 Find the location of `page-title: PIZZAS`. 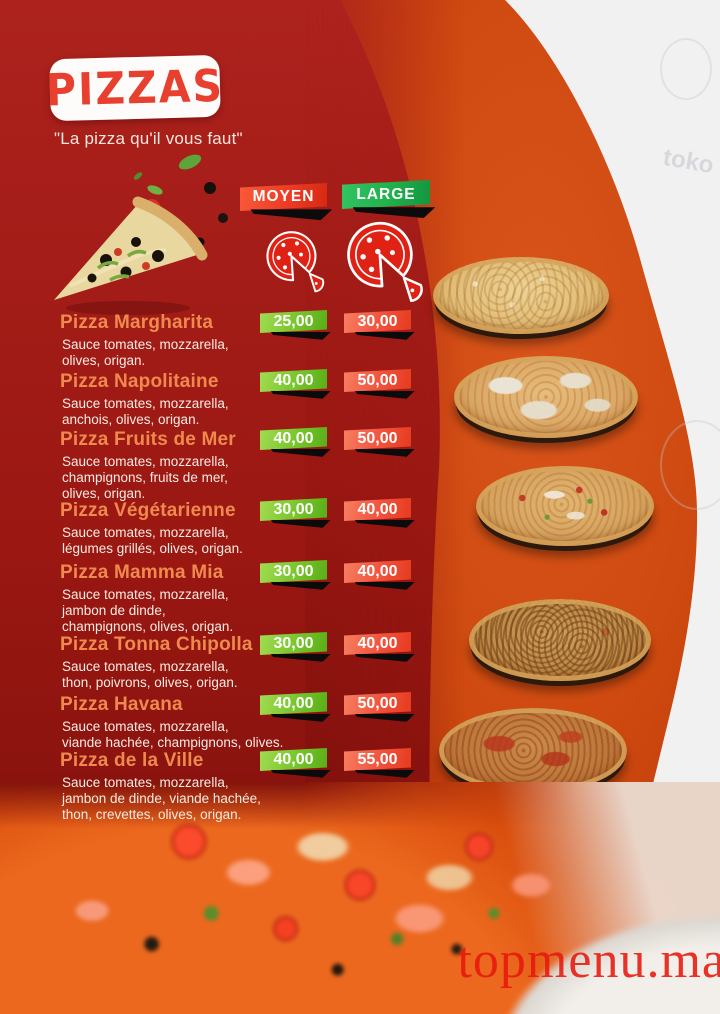

page-title: PIZZAS is located at coordinates (135, 88).